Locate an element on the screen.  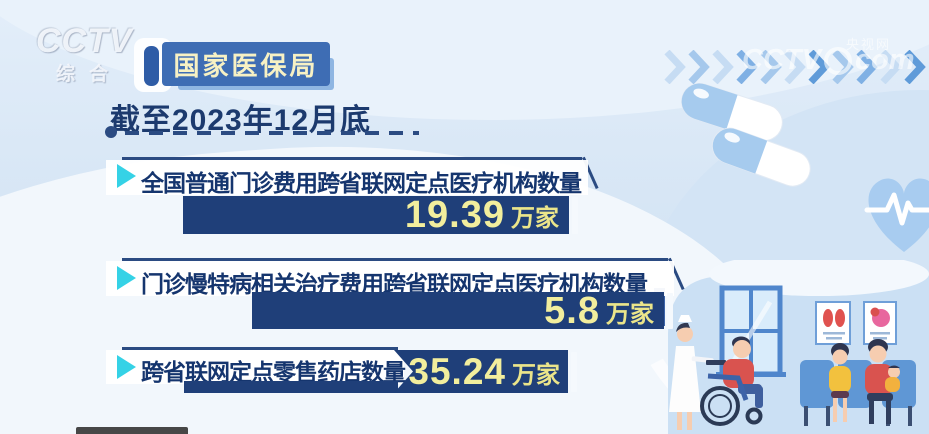
row3-bar-endcap is located at coordinates (574, 372).